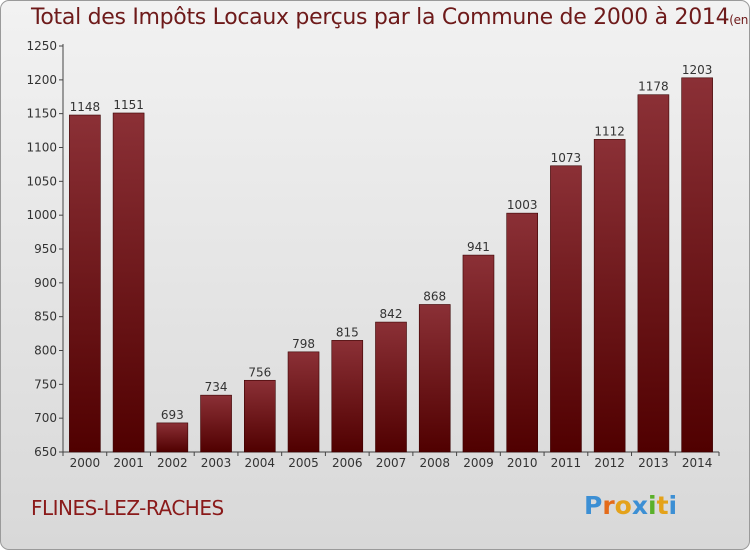 Image resolution: width=750 pixels, height=550 pixels. What do you see at coordinates (45, 418) in the screenshot?
I see `y-tick-label: 700` at bounding box center [45, 418].